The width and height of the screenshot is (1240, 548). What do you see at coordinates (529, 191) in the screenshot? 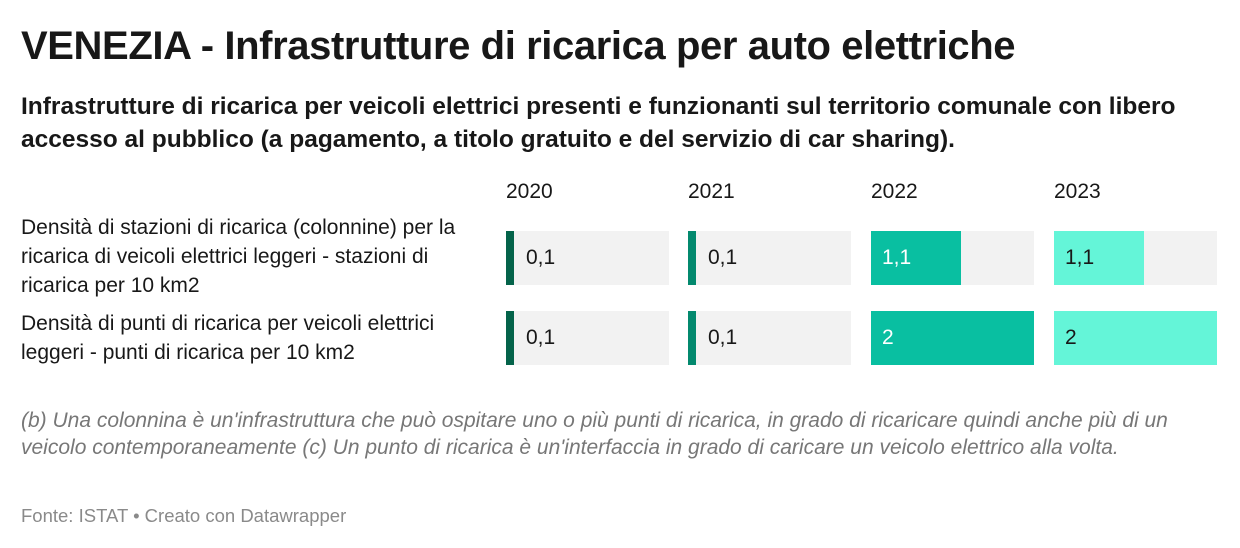
I see `column-header-2020: 2020` at bounding box center [529, 191].